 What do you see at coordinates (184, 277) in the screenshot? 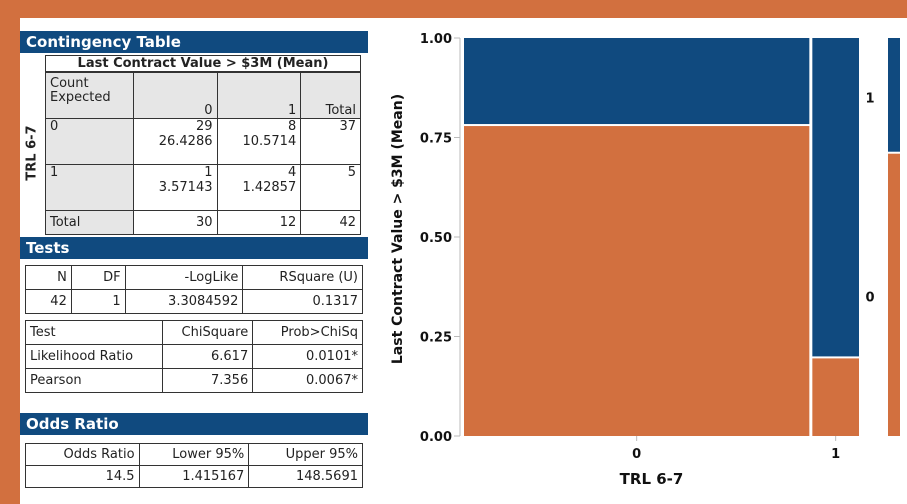
I see `loglike-header: -LogLike` at bounding box center [184, 277].